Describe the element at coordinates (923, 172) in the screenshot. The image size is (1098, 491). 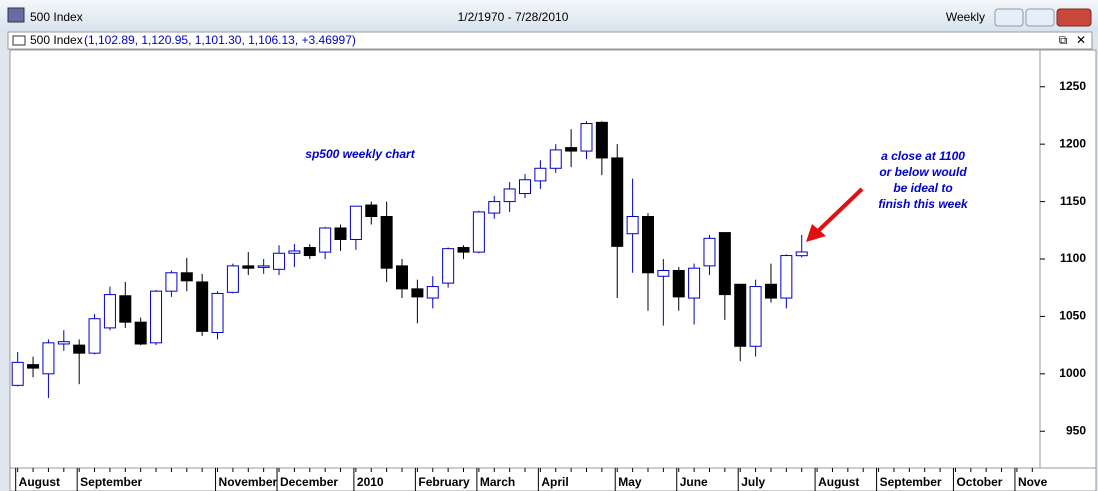
I see `annotation: or below would` at that location.